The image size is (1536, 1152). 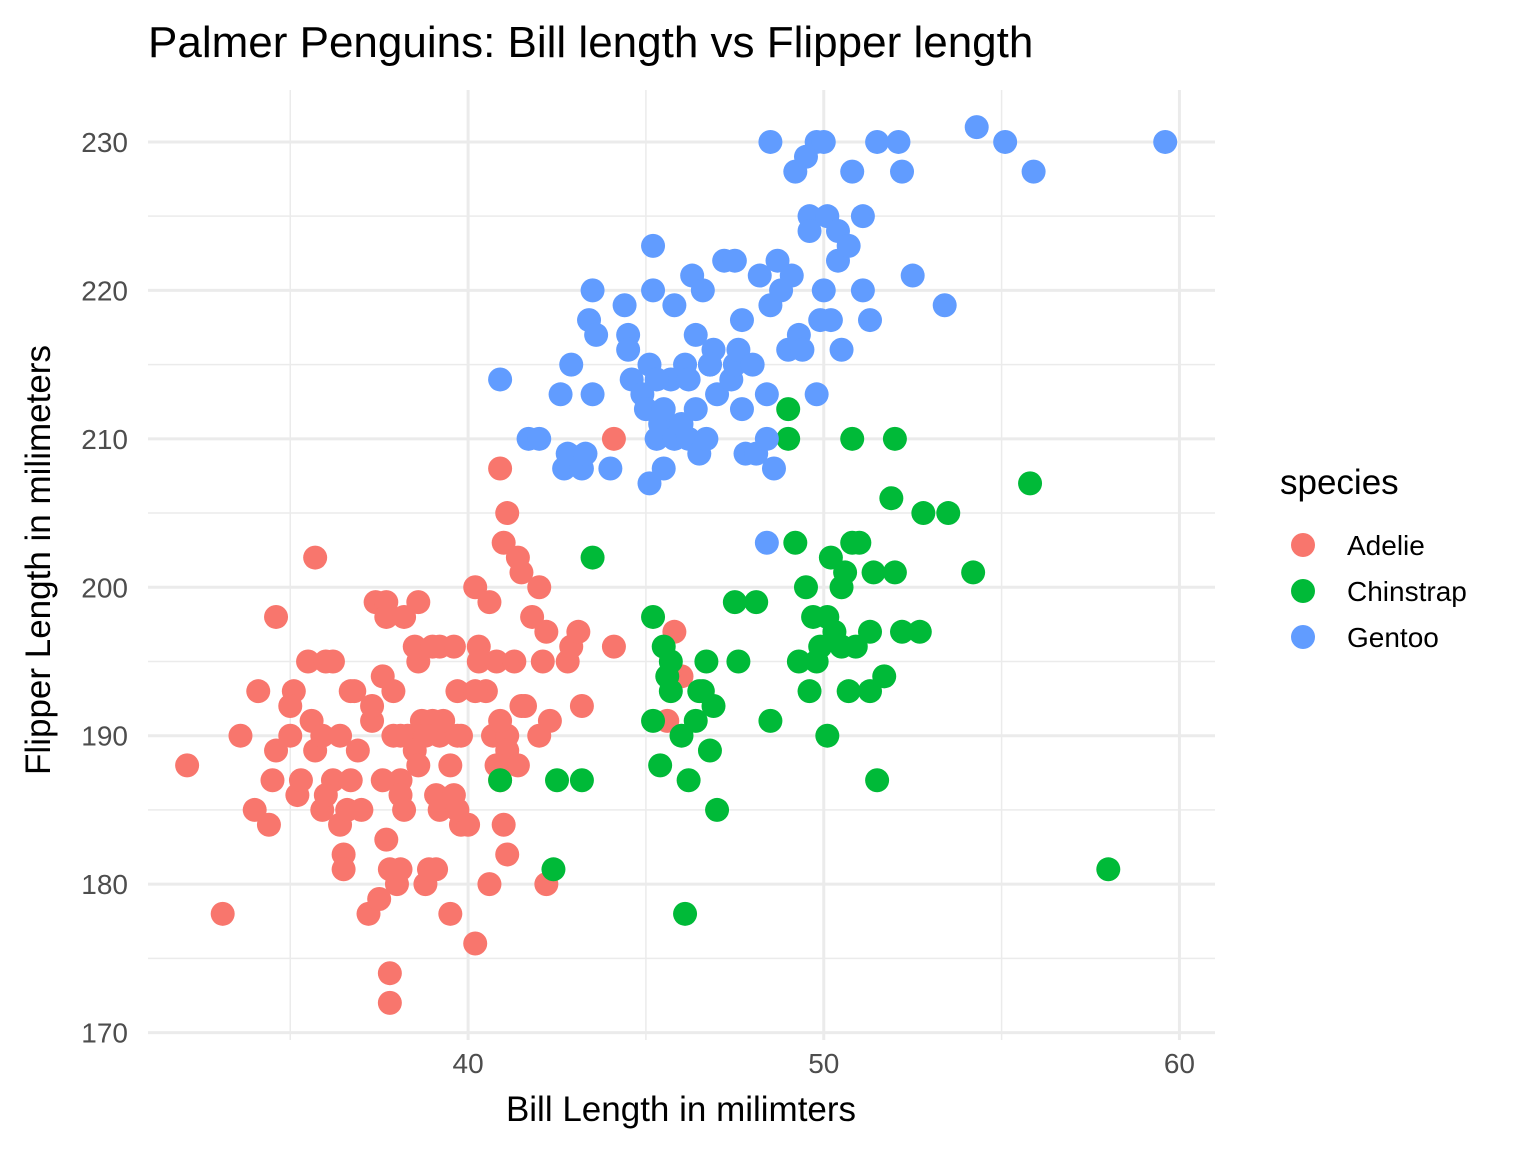 What do you see at coordinates (1339, 482) in the screenshot?
I see `legend-title: species` at bounding box center [1339, 482].